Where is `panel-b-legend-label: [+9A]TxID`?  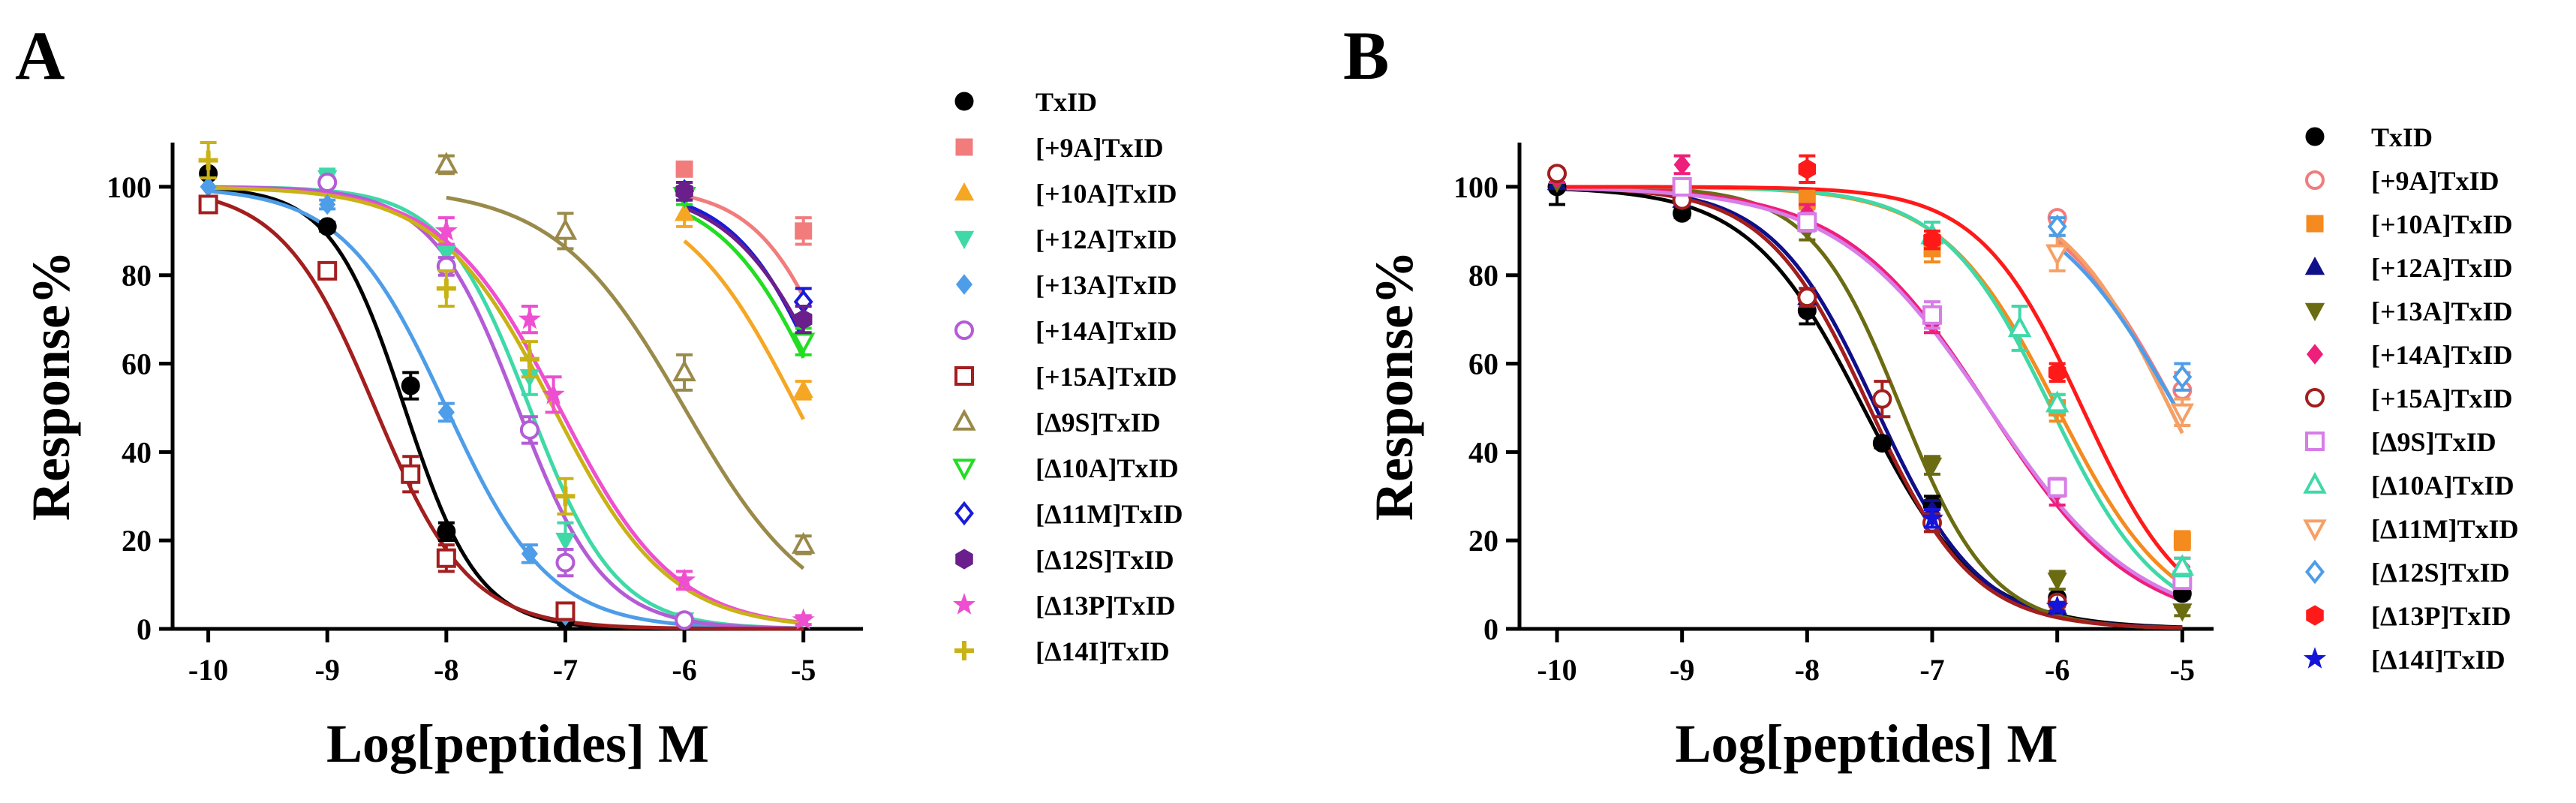
panel-b-legend-label: [+9A]TxID is located at coordinates (2435, 181).